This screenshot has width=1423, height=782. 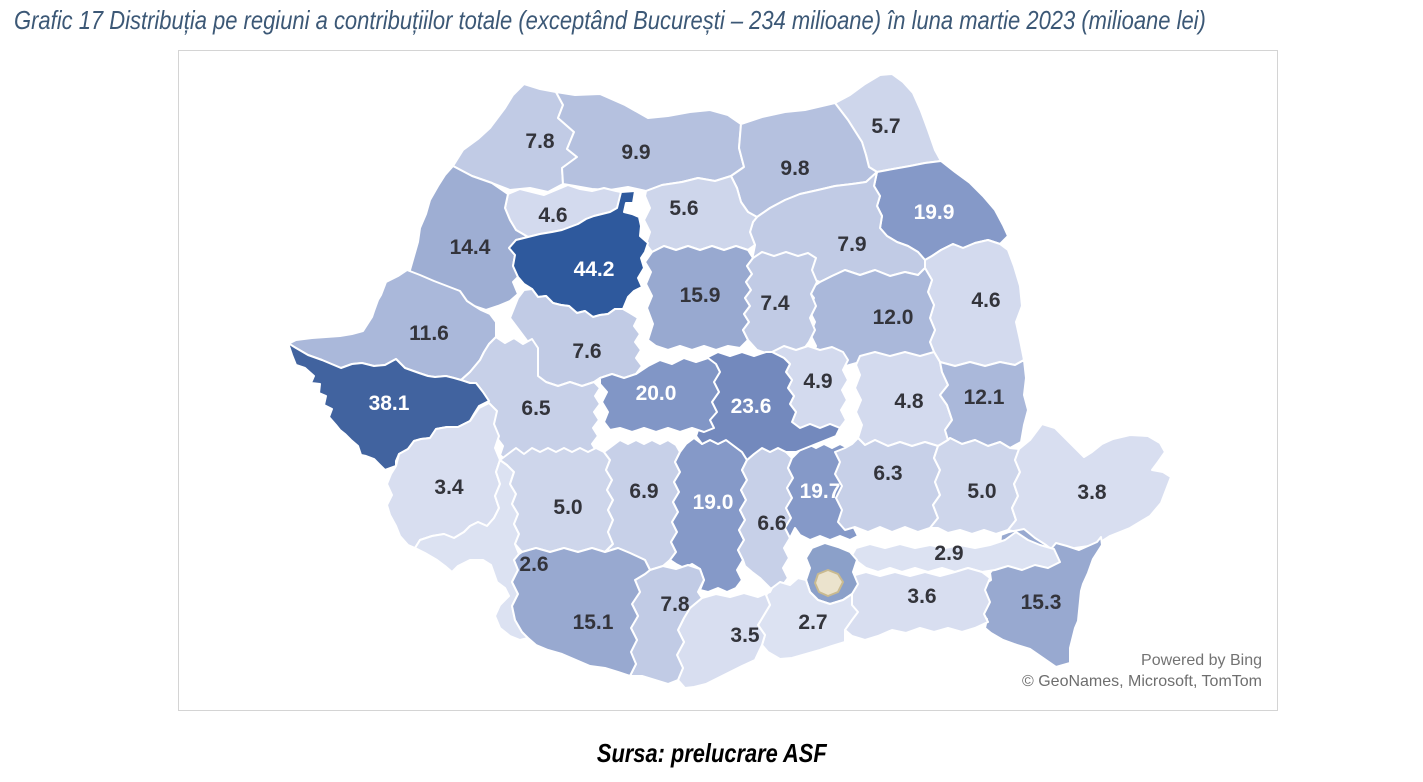 What do you see at coordinates (683, 208) in the screenshot?
I see `svg-text: 5.6` at bounding box center [683, 208].